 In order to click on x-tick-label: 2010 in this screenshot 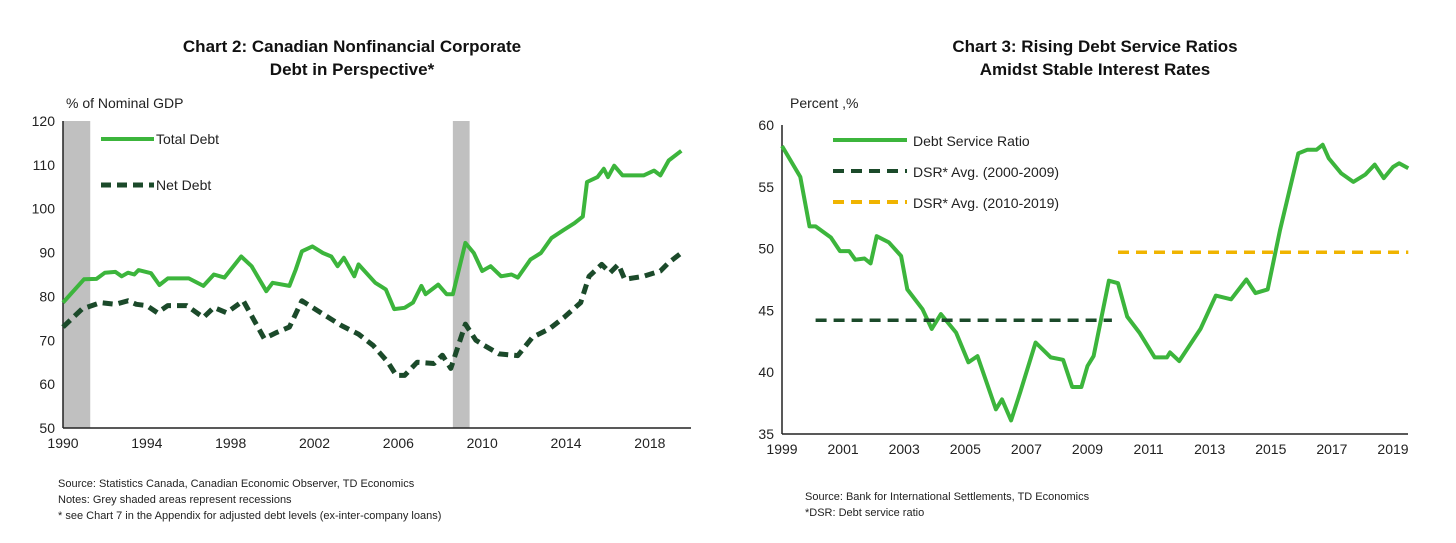, I will do `click(482, 443)`.